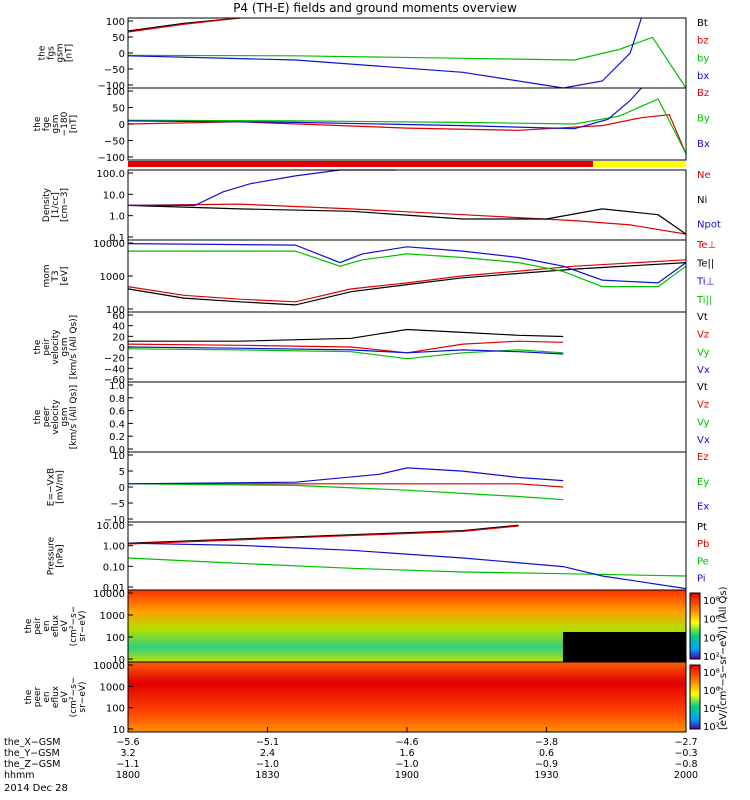 This screenshot has width=750, height=800. I want to click on series-Vy, so click(345, 354).